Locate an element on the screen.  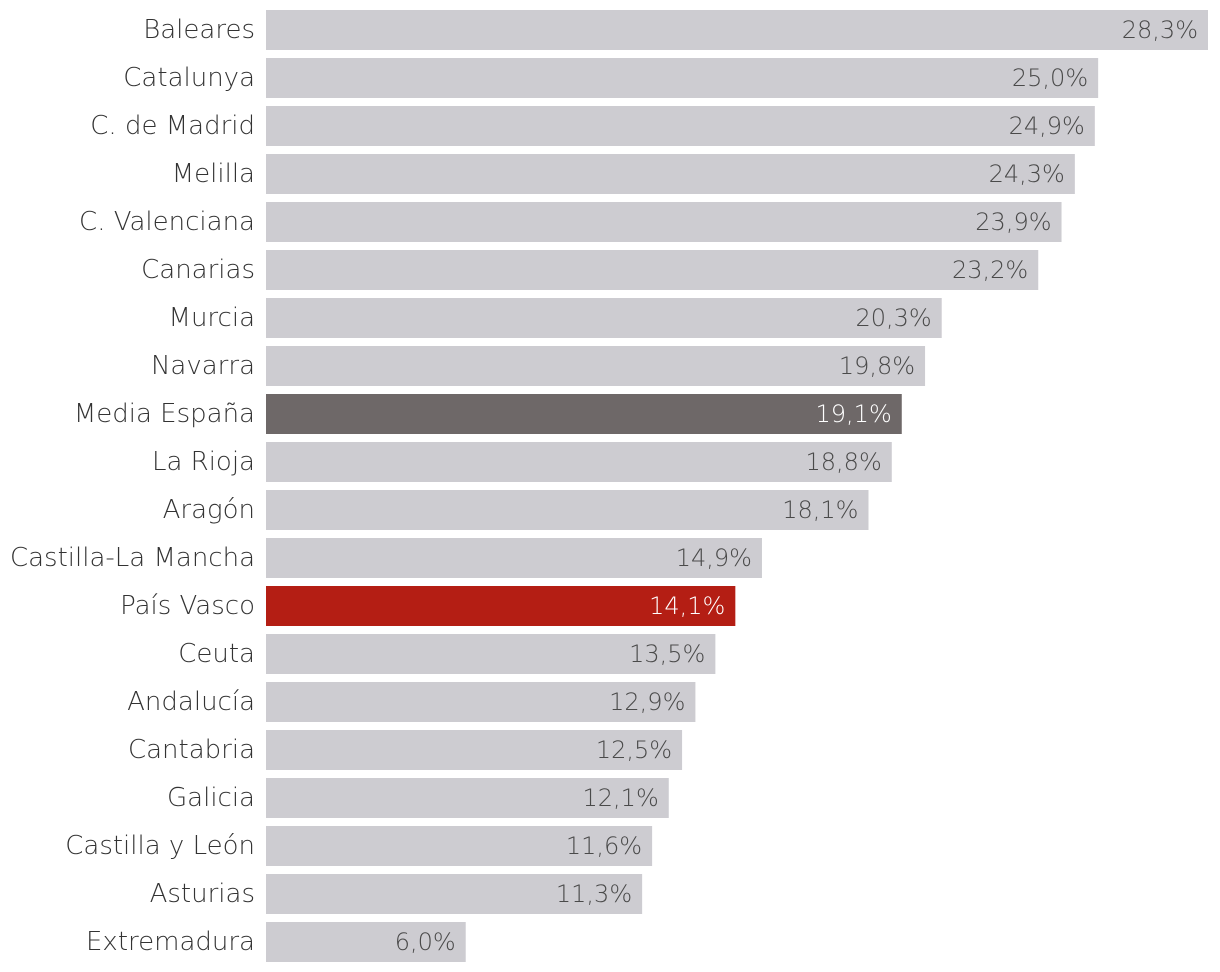
category-label: Castilla-La Mancha is located at coordinates (132, 558).